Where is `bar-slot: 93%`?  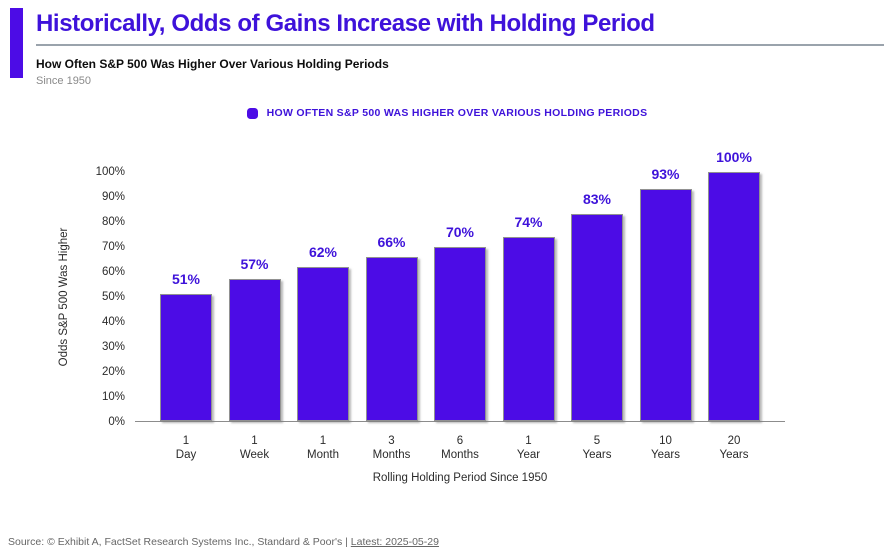 bar-slot: 93% is located at coordinates (665, 293).